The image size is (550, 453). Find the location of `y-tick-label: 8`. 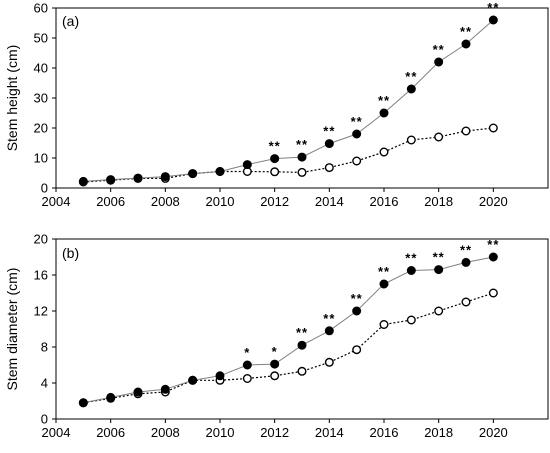

y-tick-label: 8 is located at coordinates (44, 347).